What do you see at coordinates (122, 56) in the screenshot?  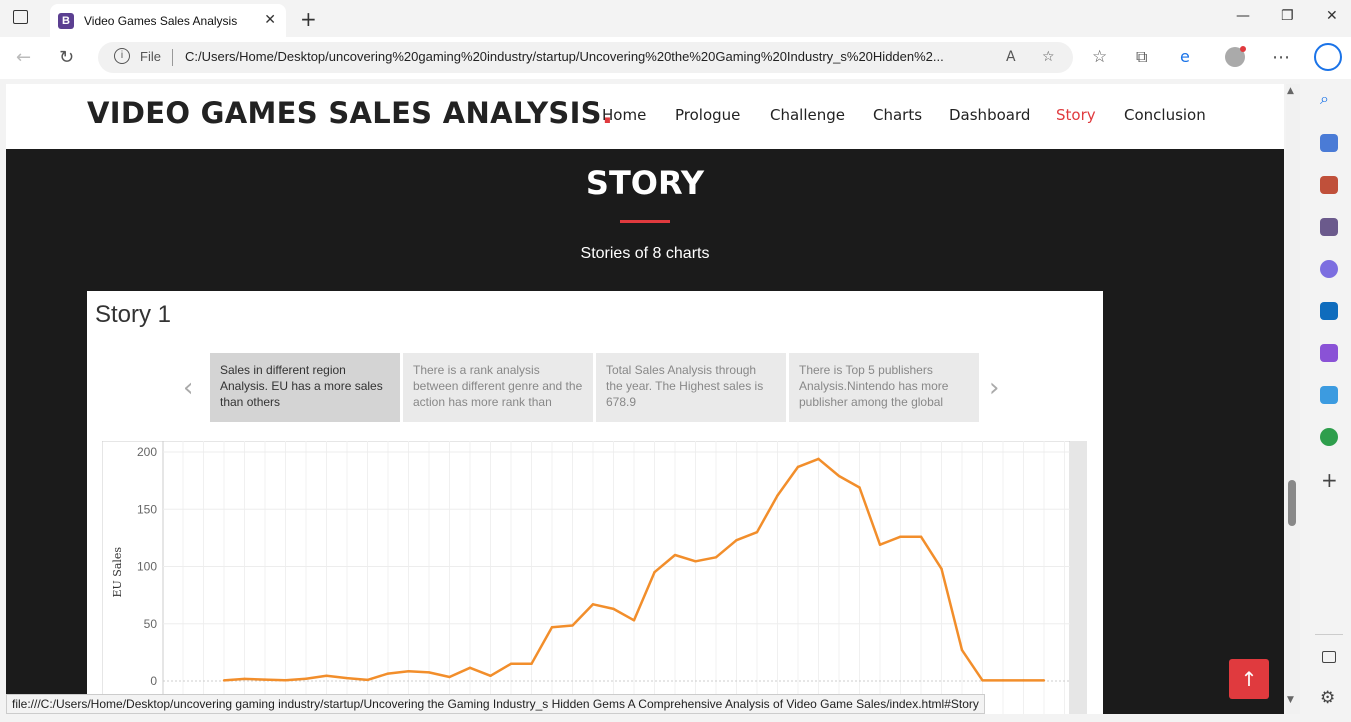 I see `info-icon: i` at bounding box center [122, 56].